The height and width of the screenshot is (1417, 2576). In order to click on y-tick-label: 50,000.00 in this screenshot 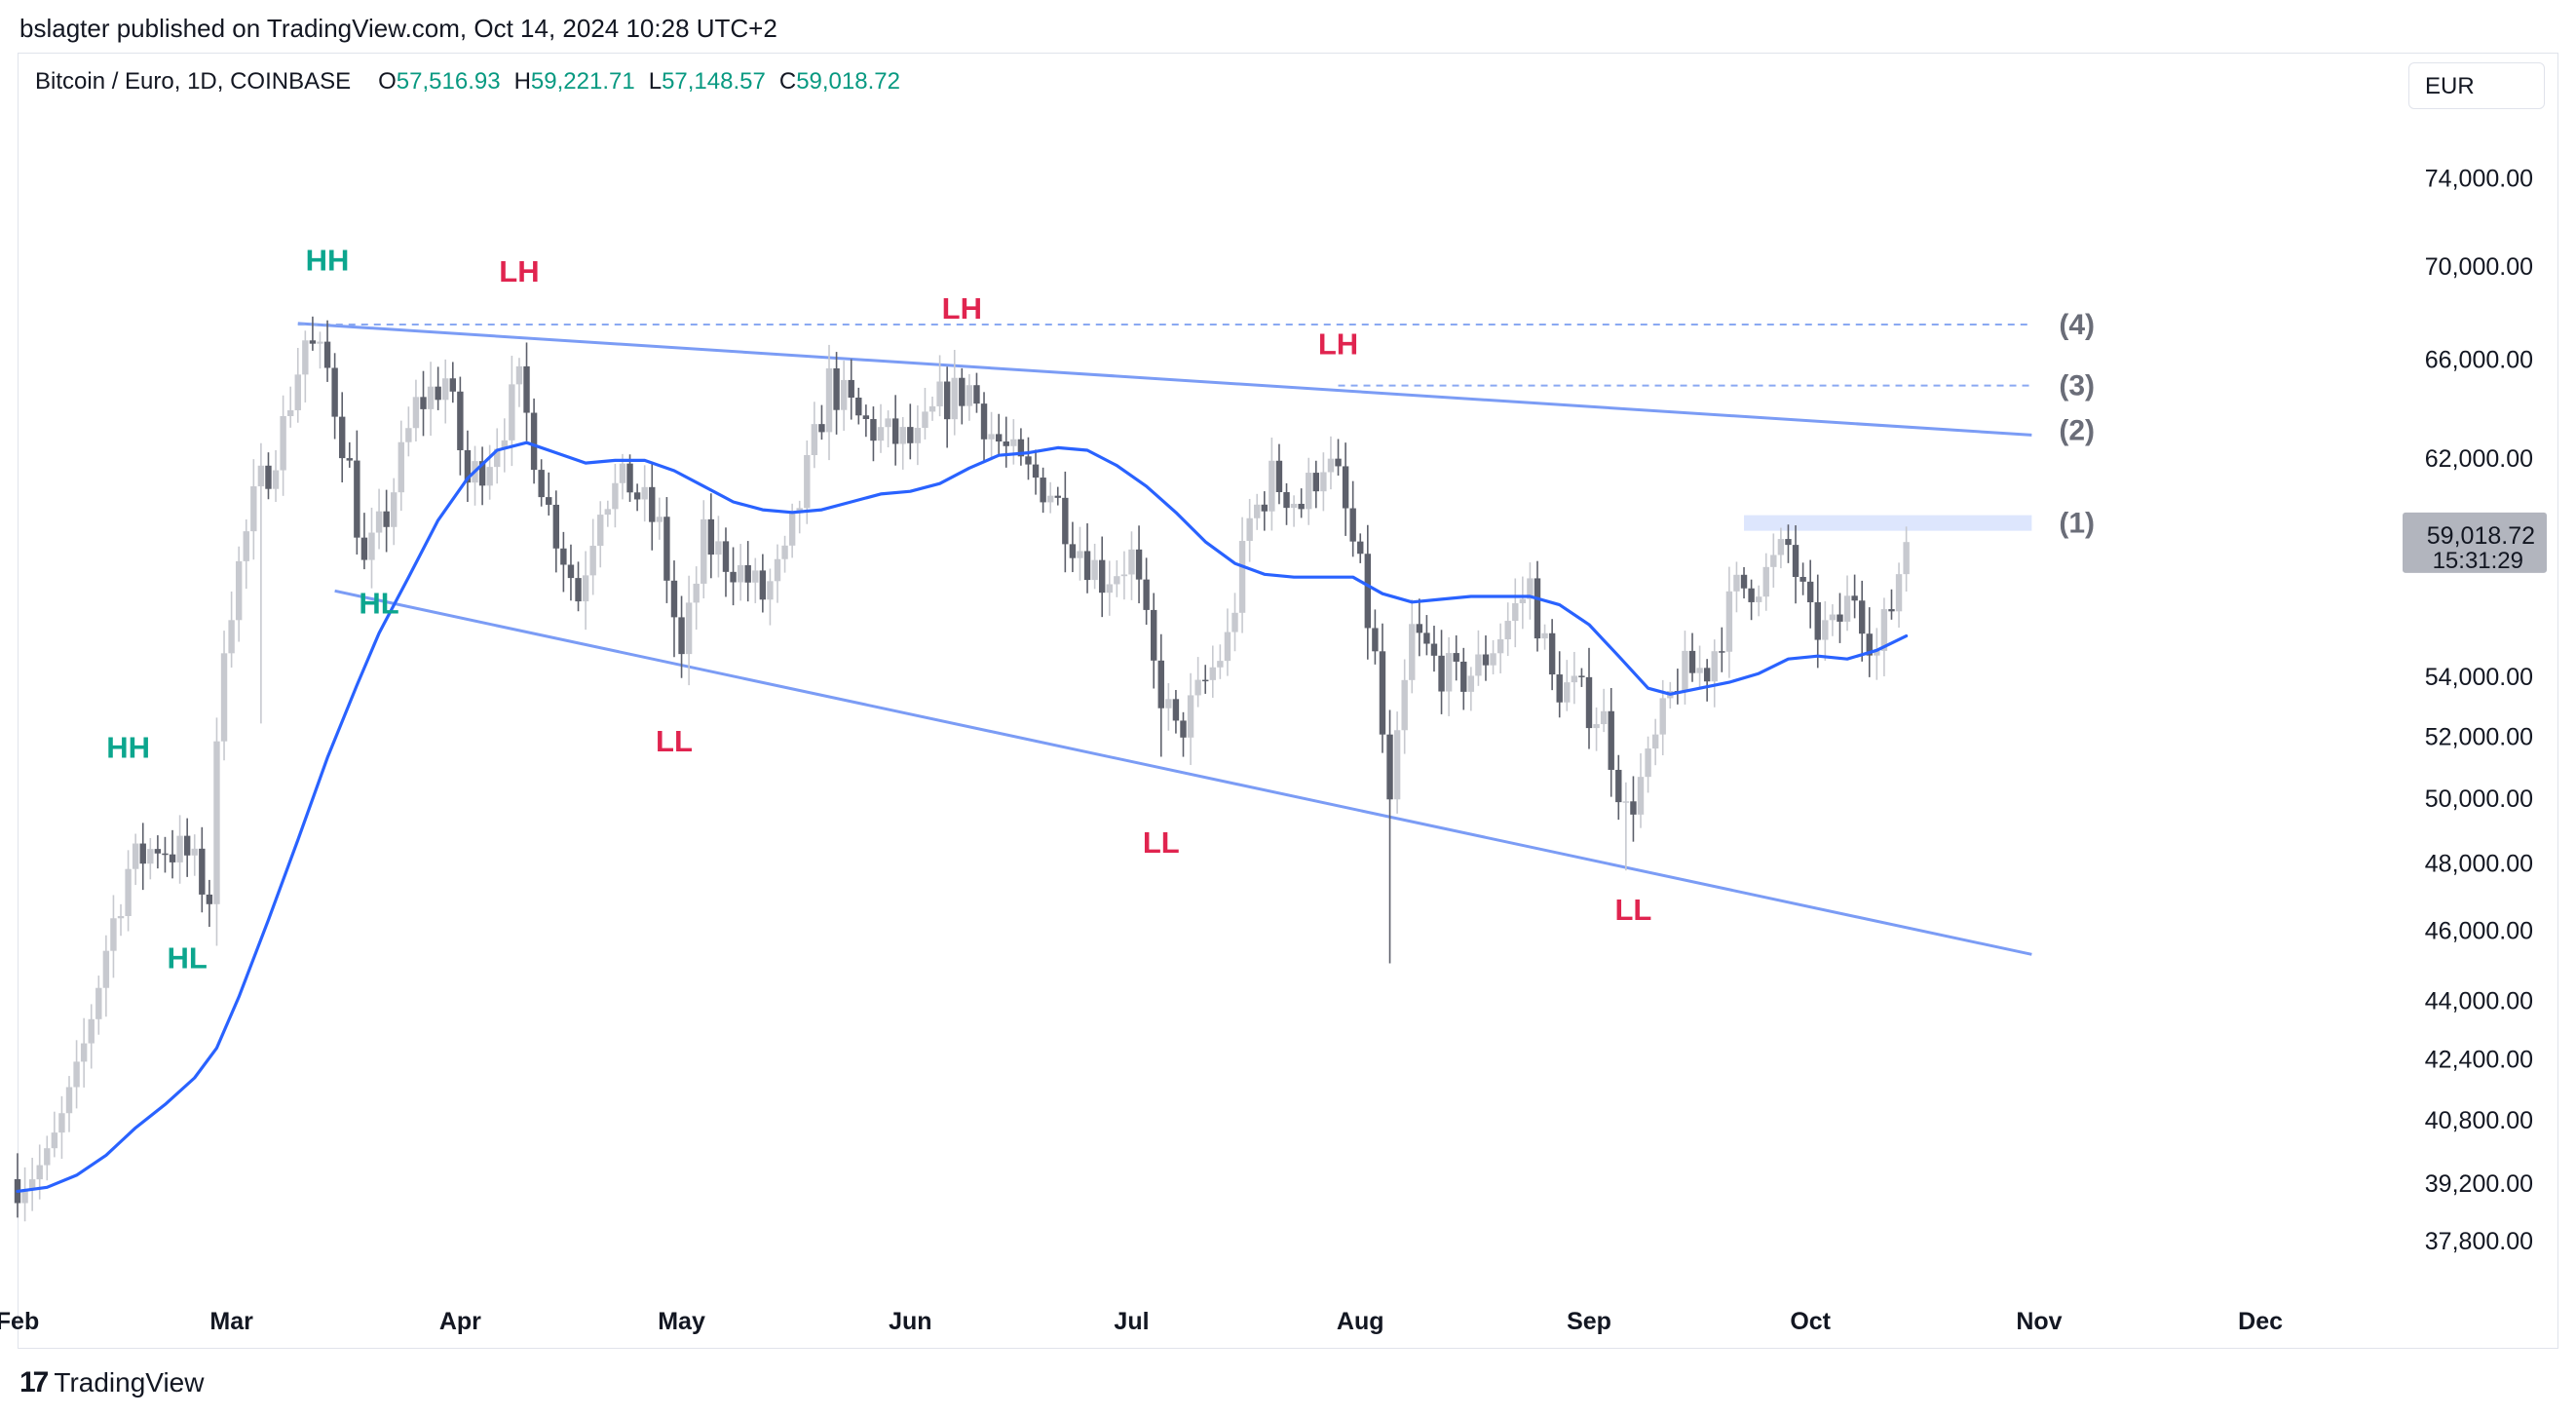, I will do `click(2479, 799)`.